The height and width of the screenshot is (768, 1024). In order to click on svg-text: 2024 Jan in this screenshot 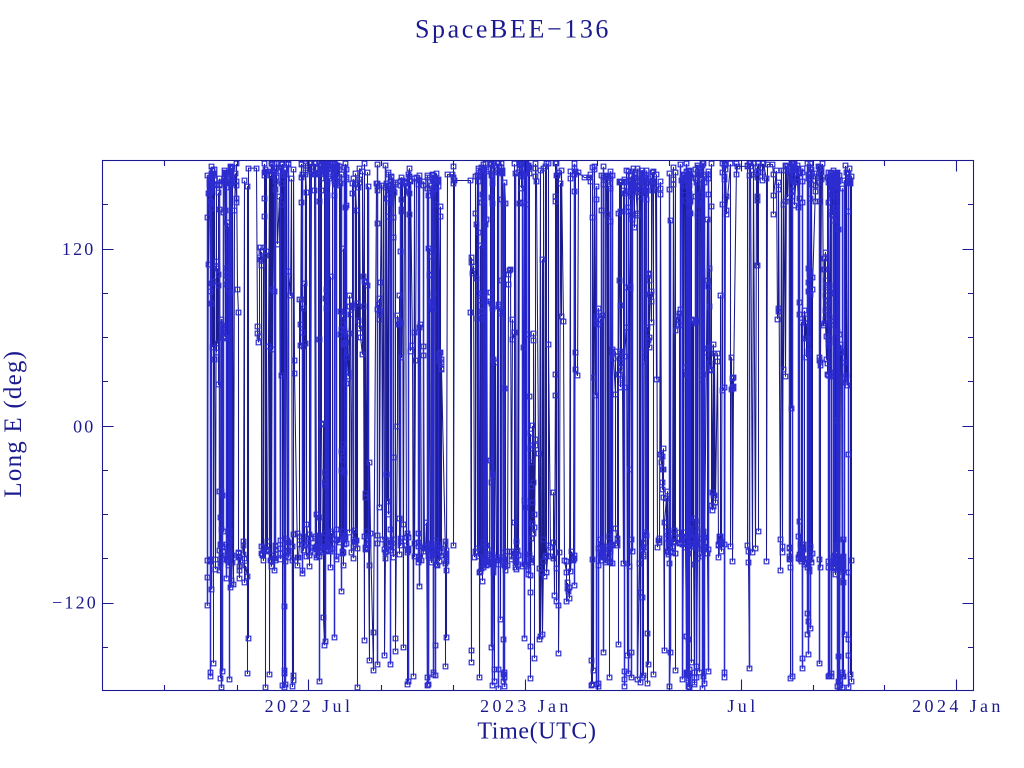, I will do `click(958, 706)`.